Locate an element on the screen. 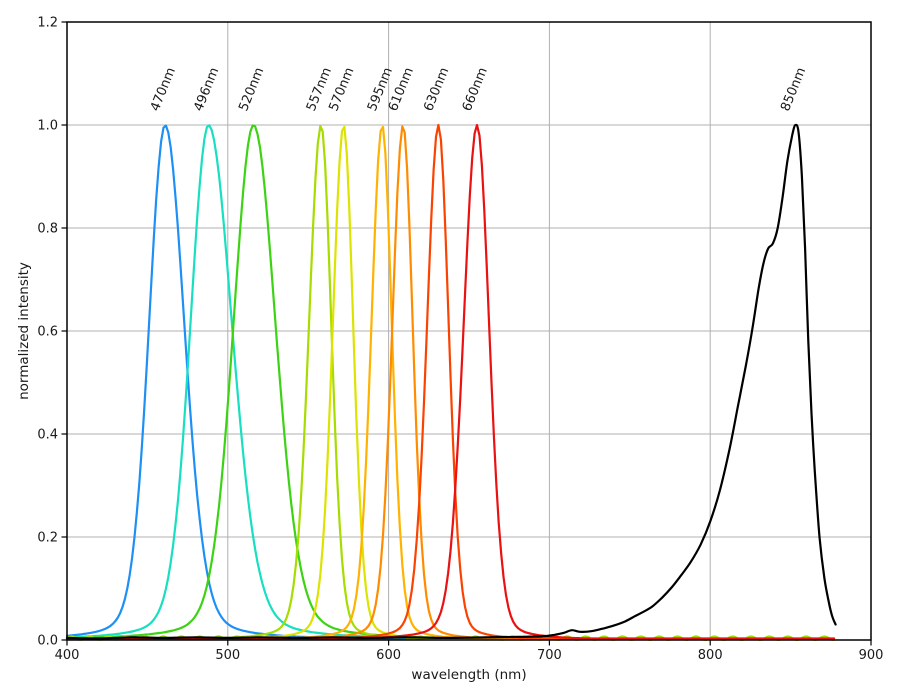 This screenshot has height=700, width=900. x-tick-label-800: 800 is located at coordinates (710, 655).